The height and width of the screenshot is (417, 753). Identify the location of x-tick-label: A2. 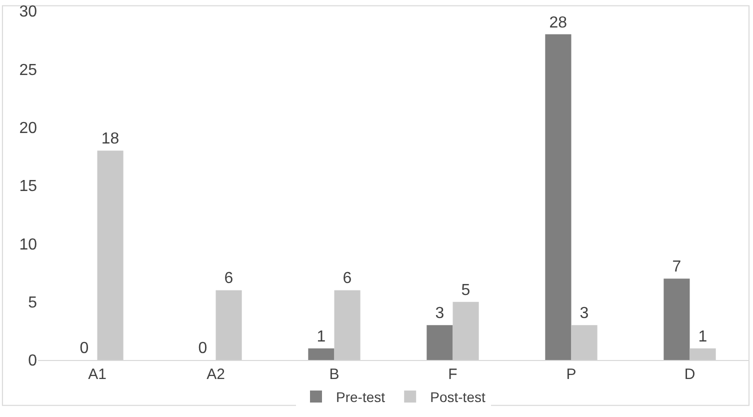
(215, 374).